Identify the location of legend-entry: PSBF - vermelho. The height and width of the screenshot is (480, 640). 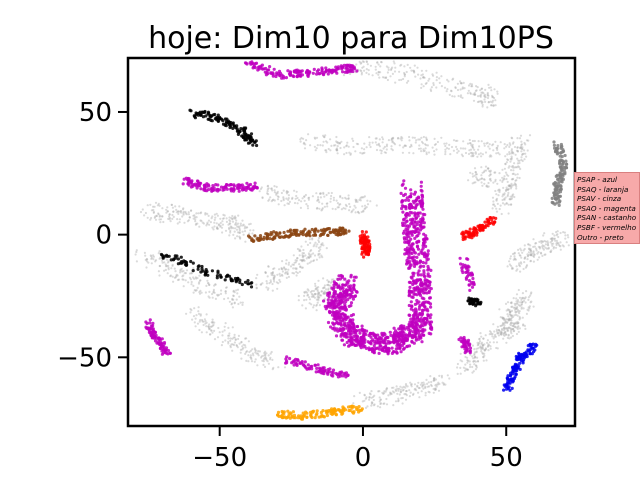
(607, 227).